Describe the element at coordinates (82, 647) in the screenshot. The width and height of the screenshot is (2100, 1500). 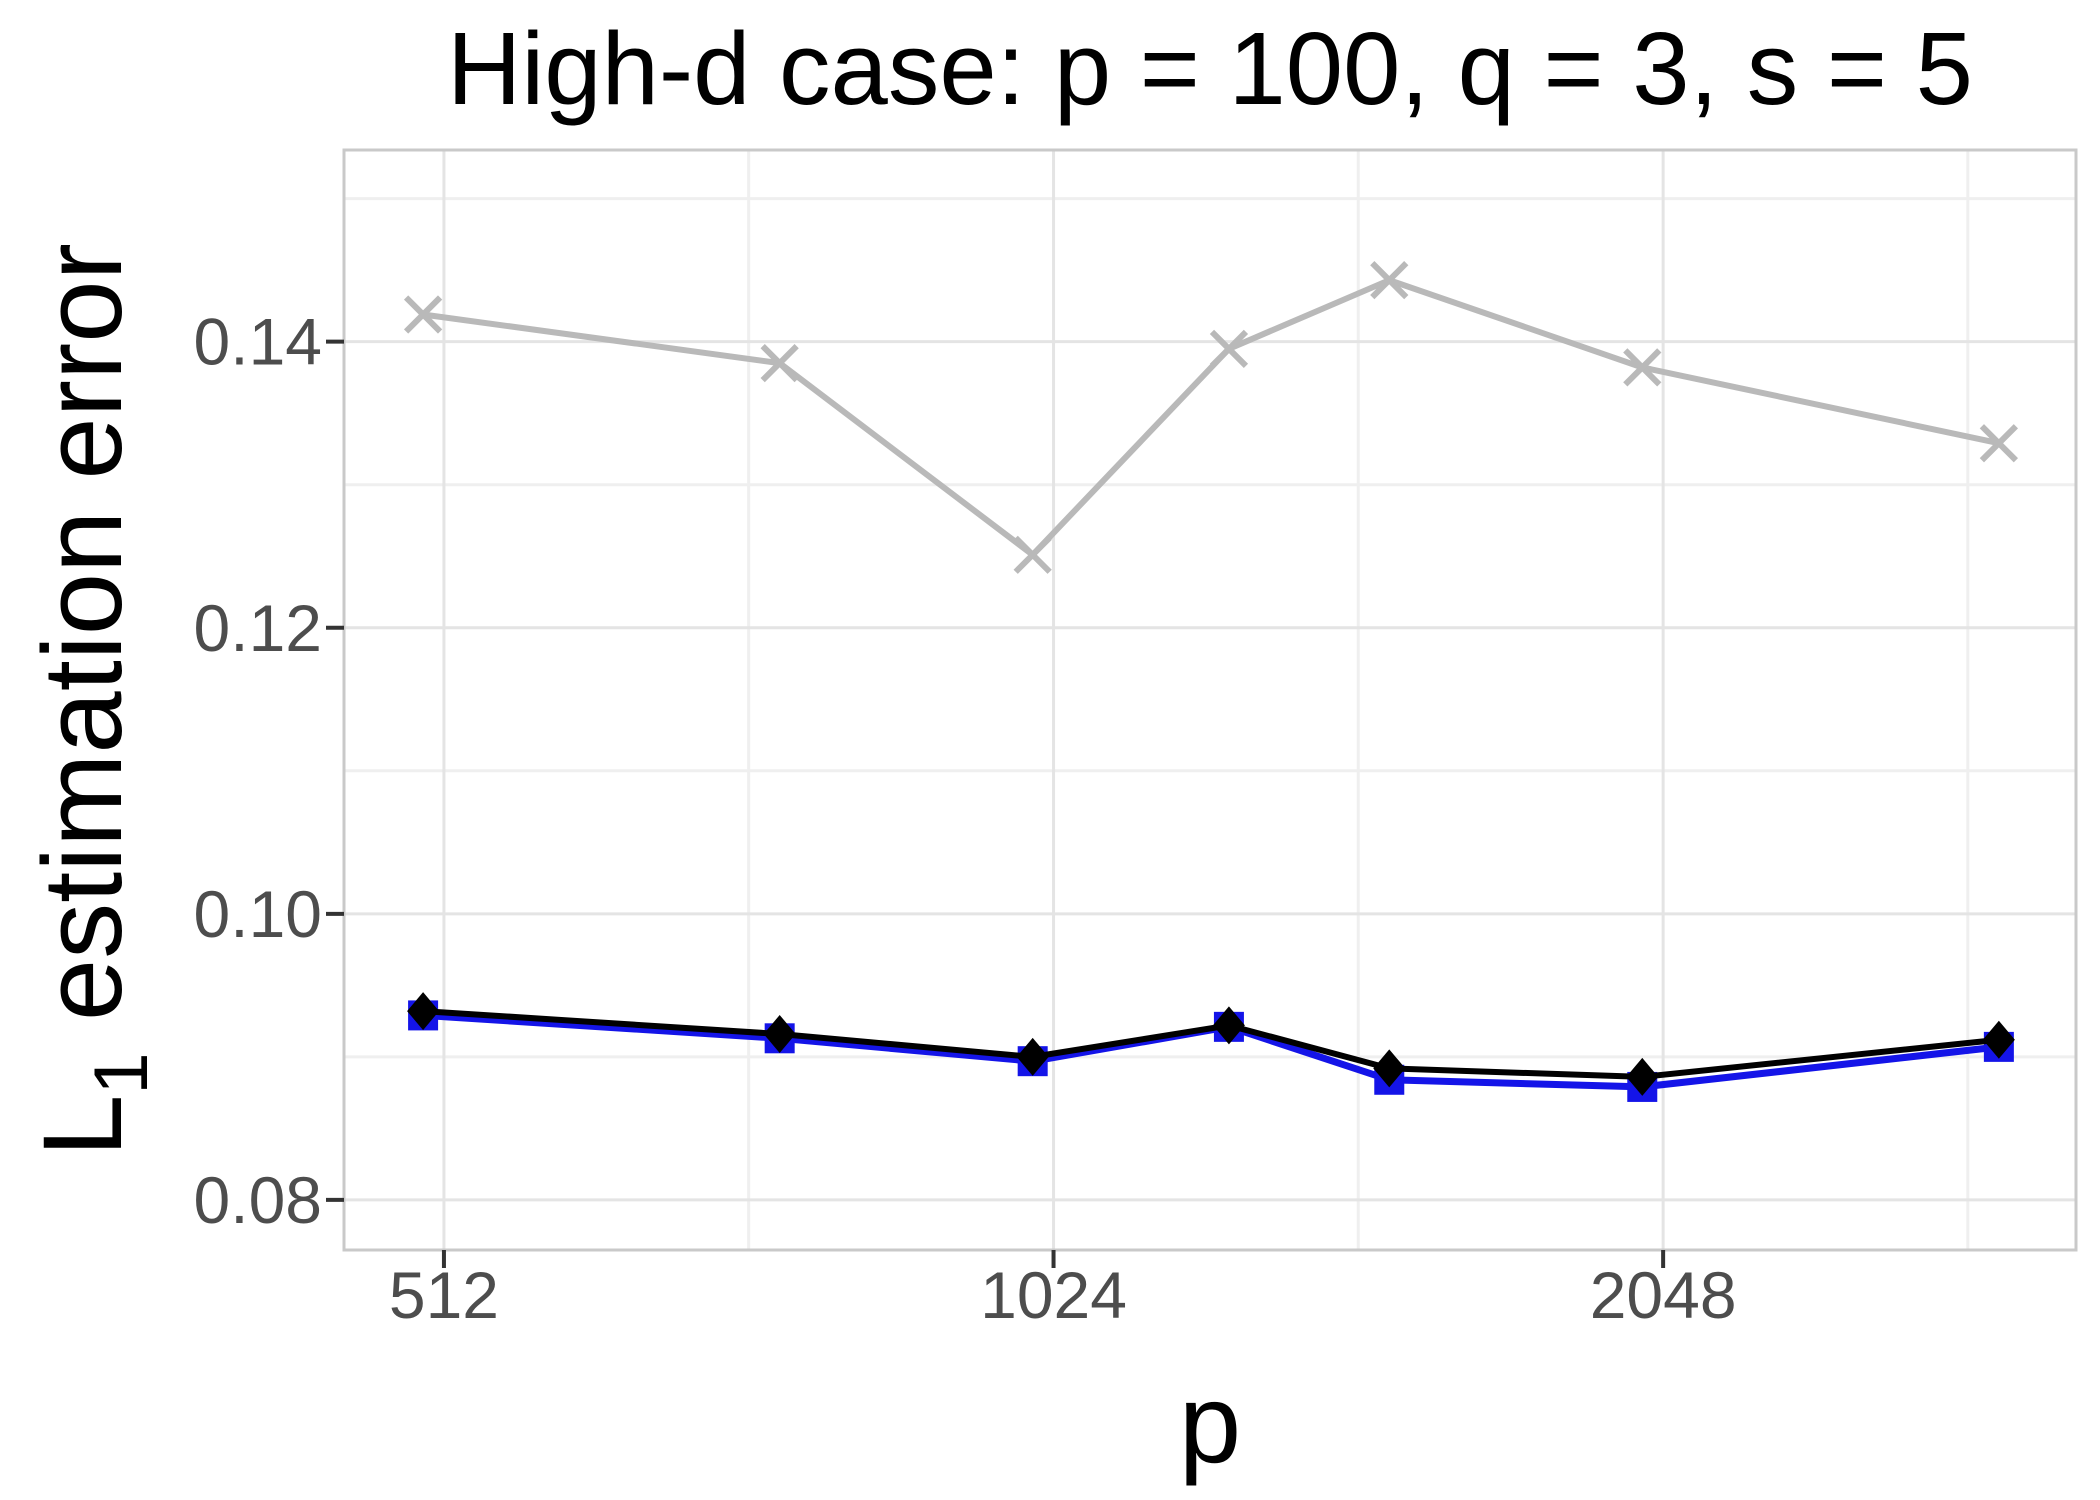
I see `y-axis-title-rest: estimation error` at that location.